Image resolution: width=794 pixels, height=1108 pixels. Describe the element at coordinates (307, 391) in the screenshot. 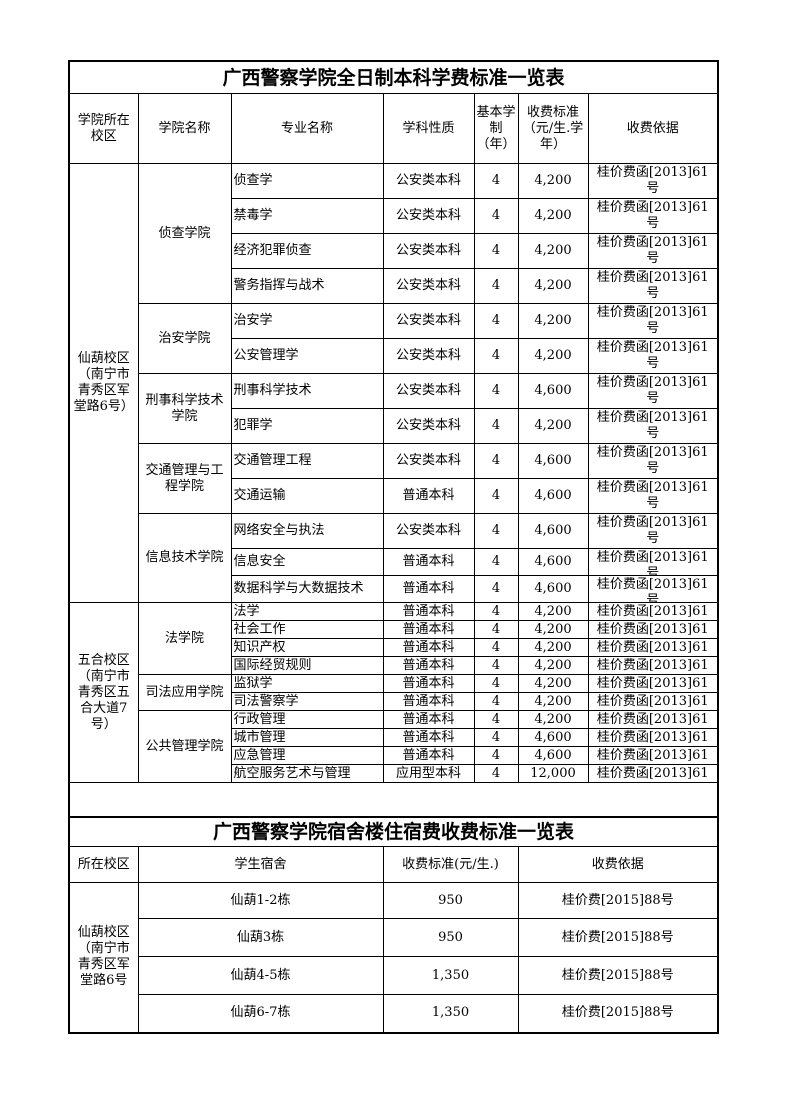

I see `major-cell: 刑事科学技术` at that location.